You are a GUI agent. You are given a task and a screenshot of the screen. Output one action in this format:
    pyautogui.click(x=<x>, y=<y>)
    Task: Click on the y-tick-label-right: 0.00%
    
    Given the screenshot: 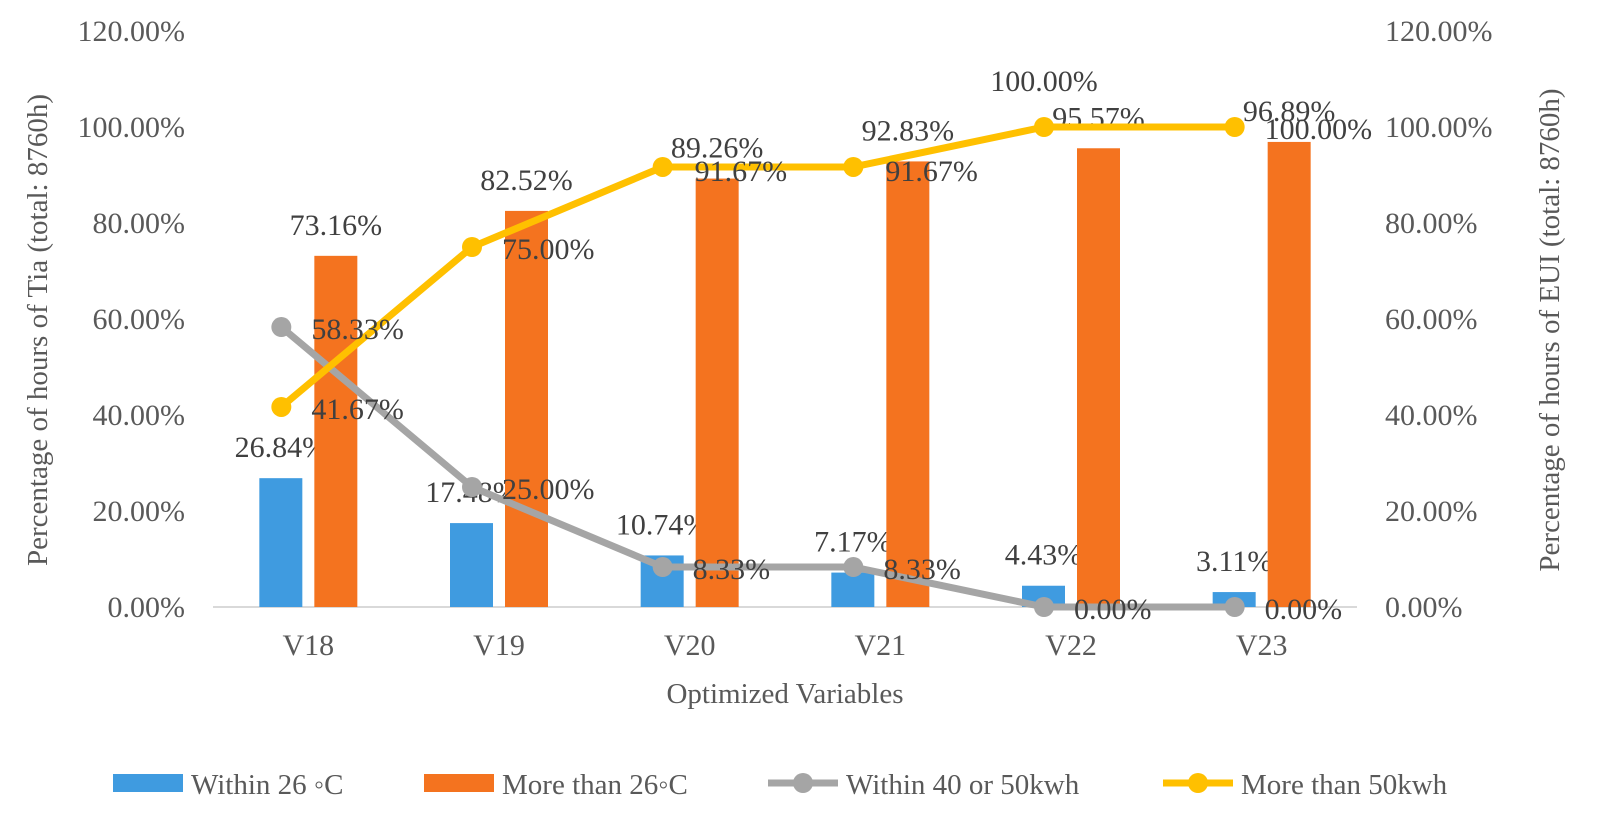 What is the action you would take?
    pyautogui.click(x=1424, y=607)
    